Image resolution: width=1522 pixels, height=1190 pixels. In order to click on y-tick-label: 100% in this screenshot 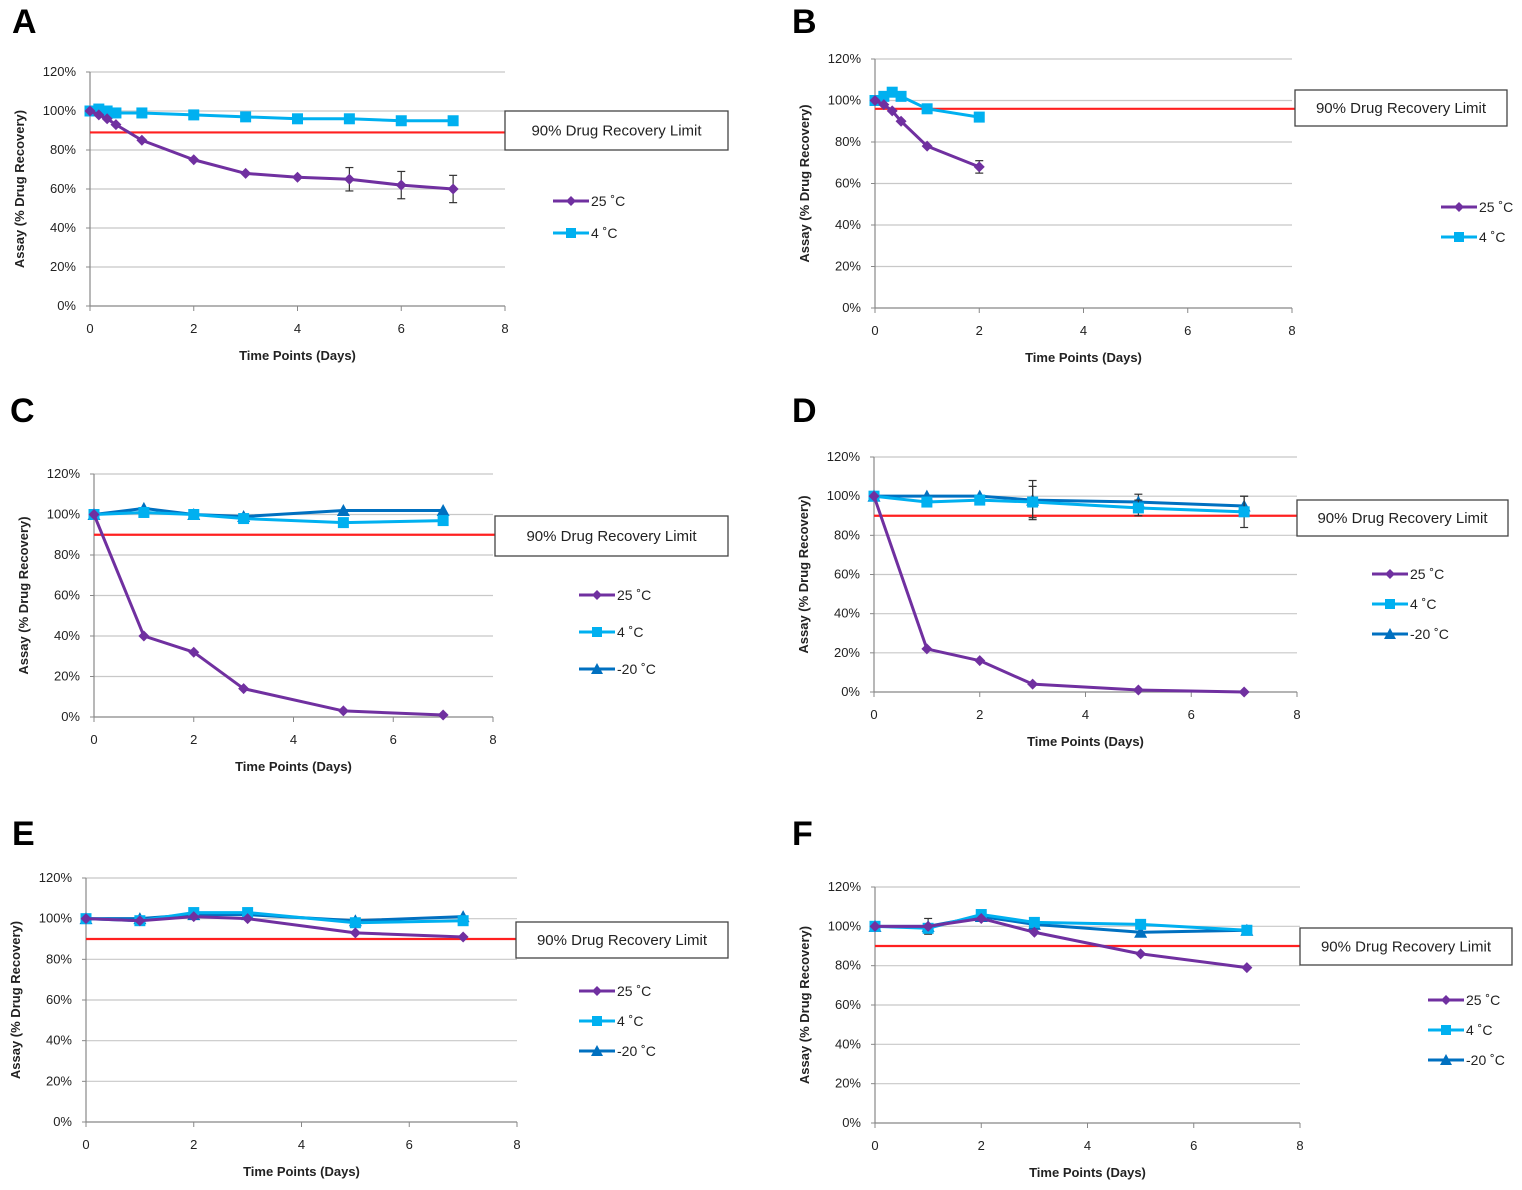, I will do `click(845, 100)`.